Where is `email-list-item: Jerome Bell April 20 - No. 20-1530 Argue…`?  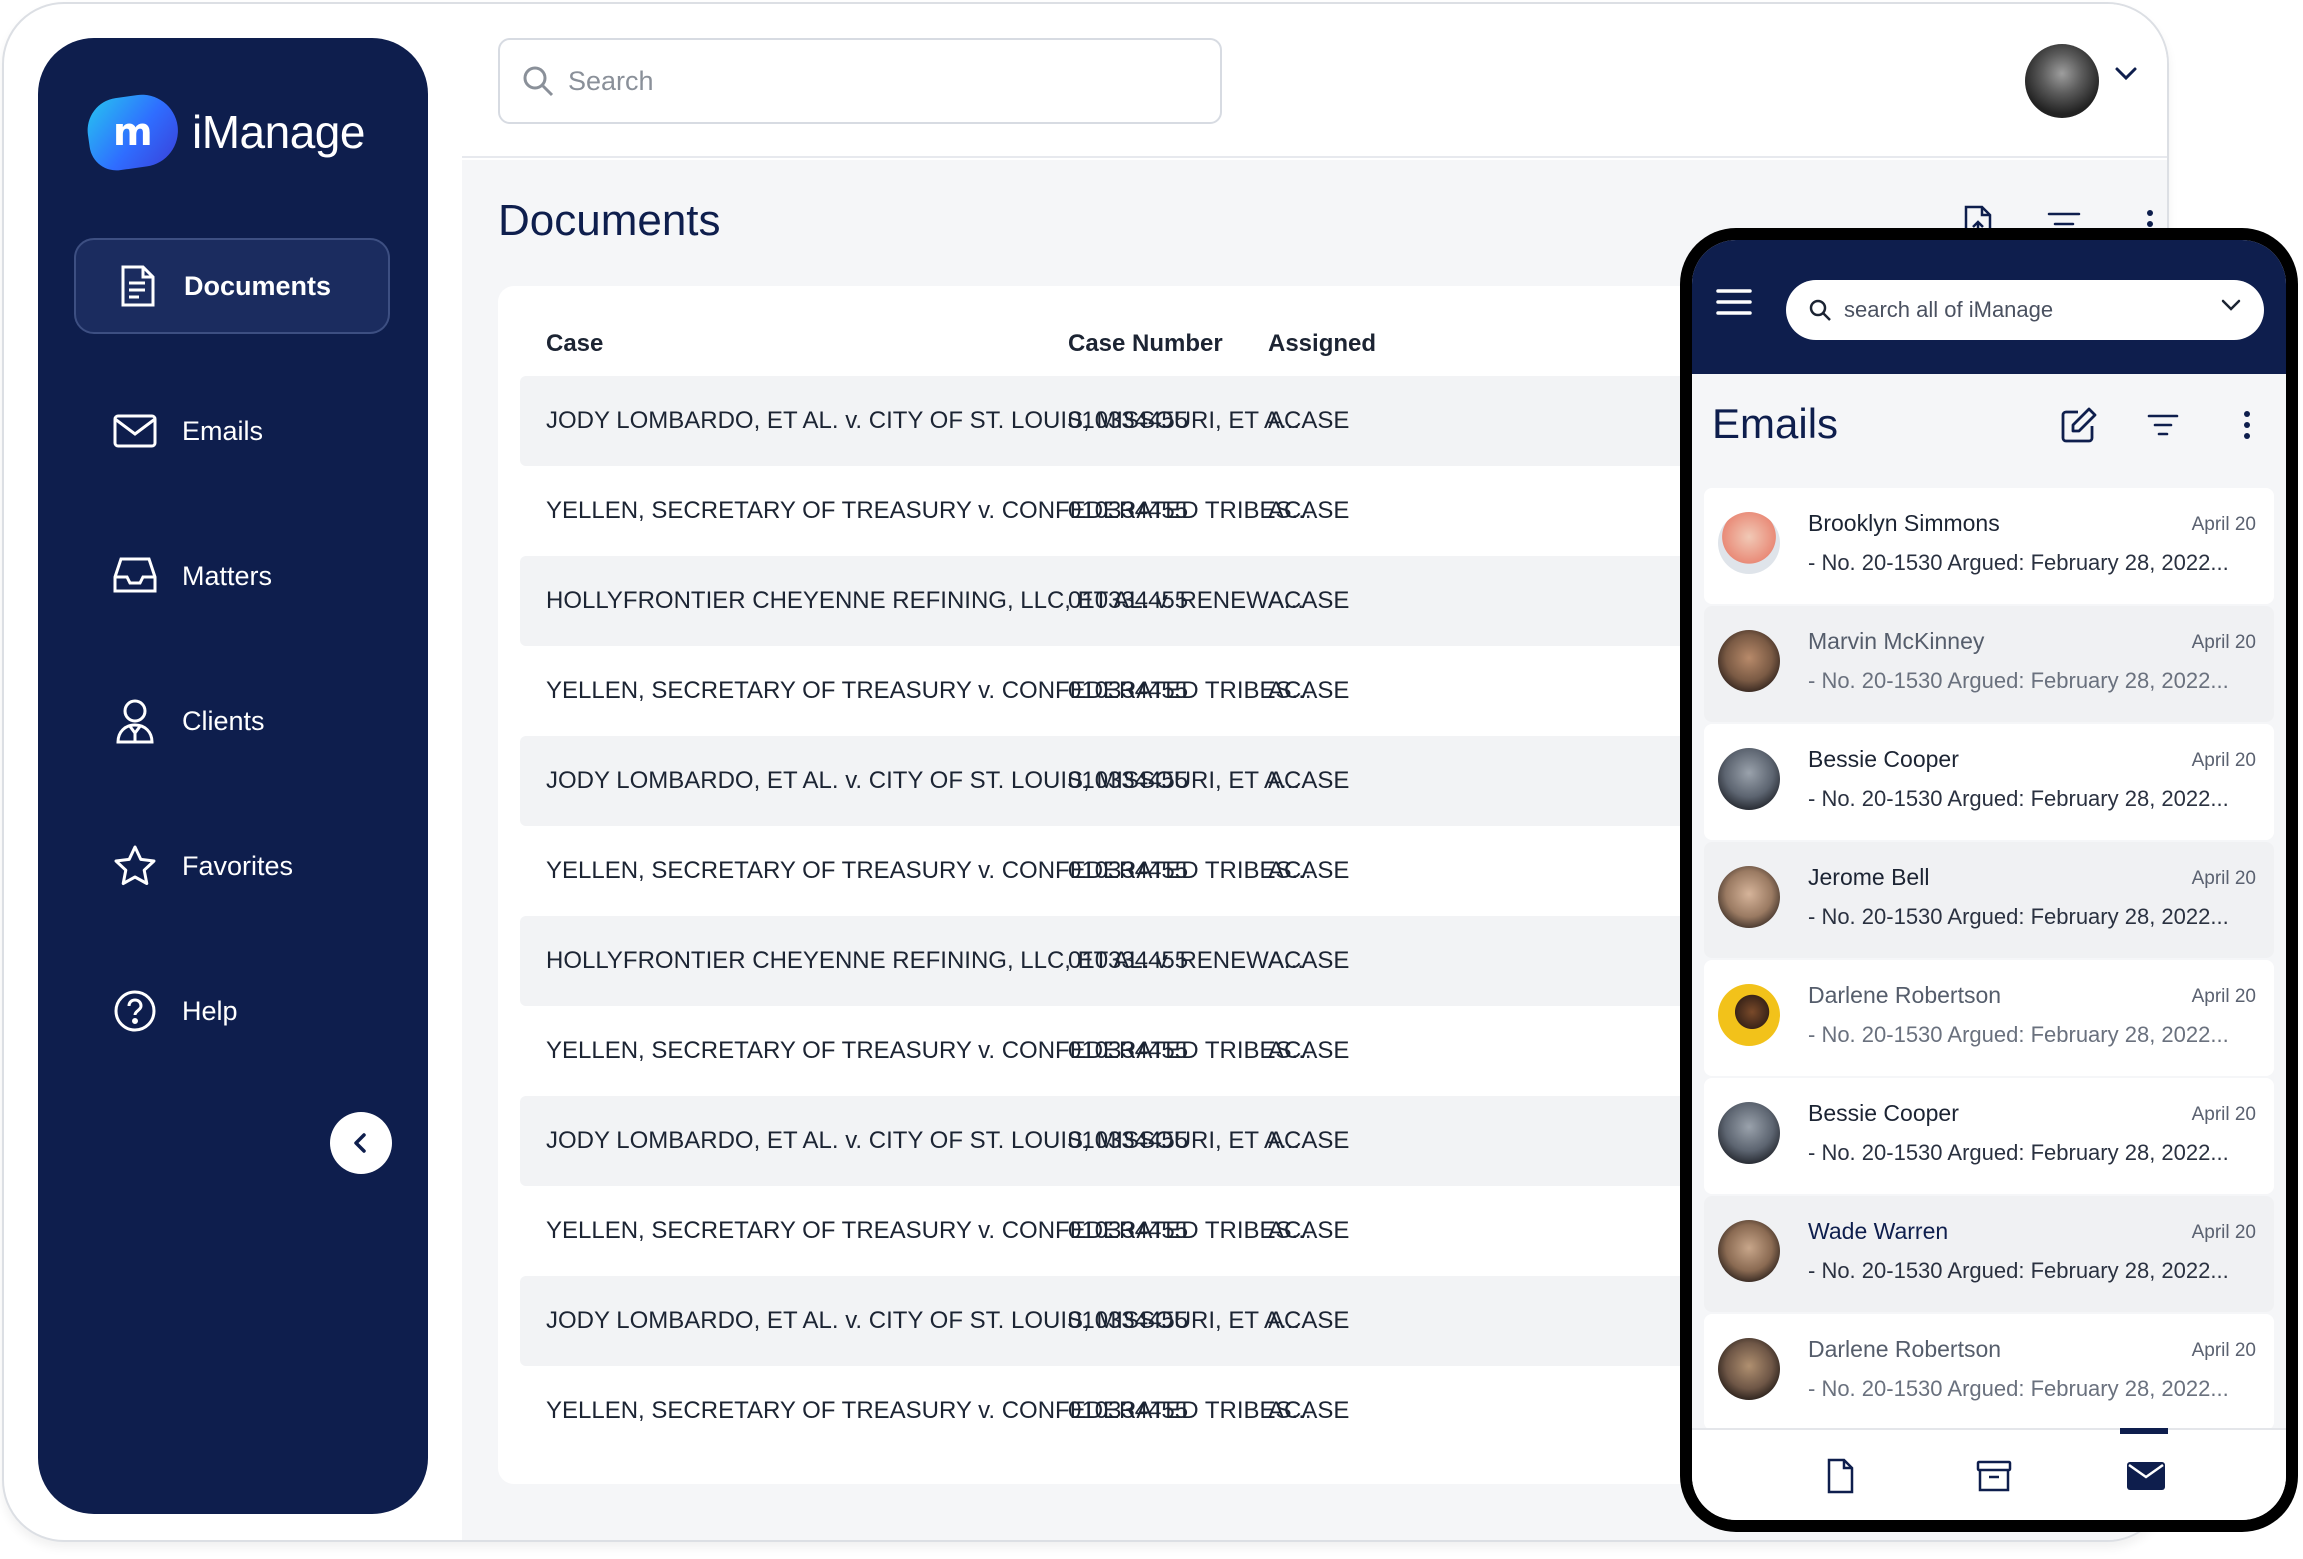 email-list-item: Jerome Bell April 20 - No. 20-1530 Argue… is located at coordinates (1989, 900).